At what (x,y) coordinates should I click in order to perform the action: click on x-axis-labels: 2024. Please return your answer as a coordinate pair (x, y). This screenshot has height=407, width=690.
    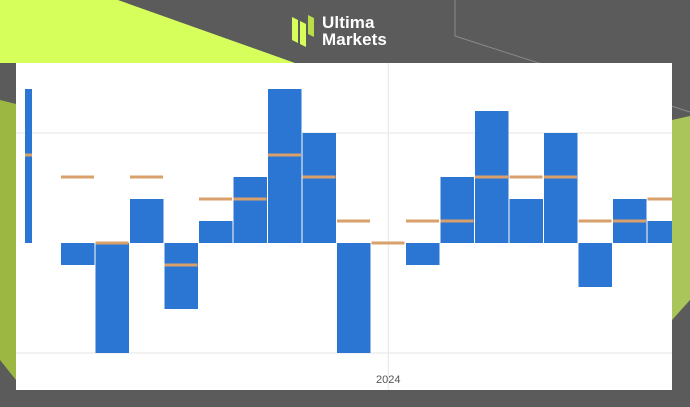
    Looking at the image, I should click on (388, 380).